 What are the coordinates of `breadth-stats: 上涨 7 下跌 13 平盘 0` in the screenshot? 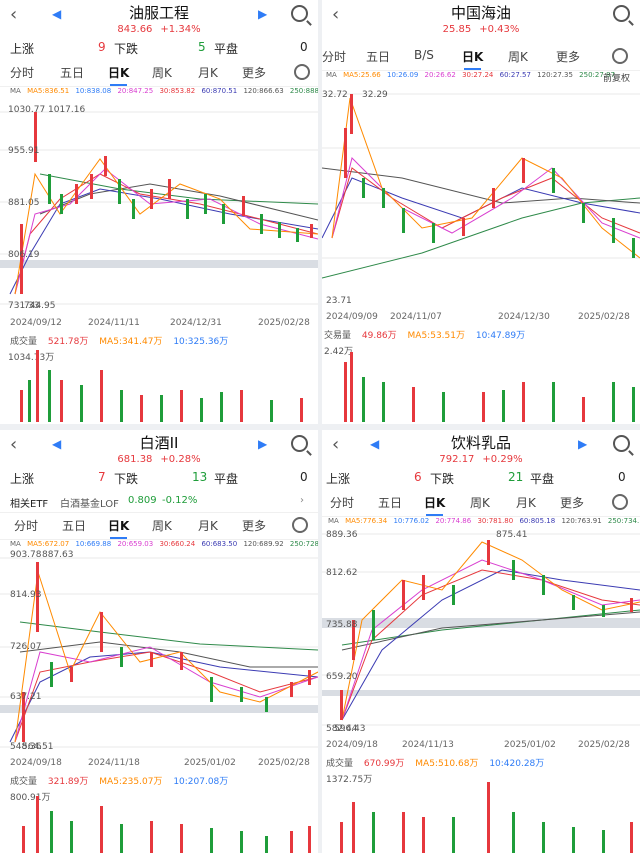 It's located at (159, 480).